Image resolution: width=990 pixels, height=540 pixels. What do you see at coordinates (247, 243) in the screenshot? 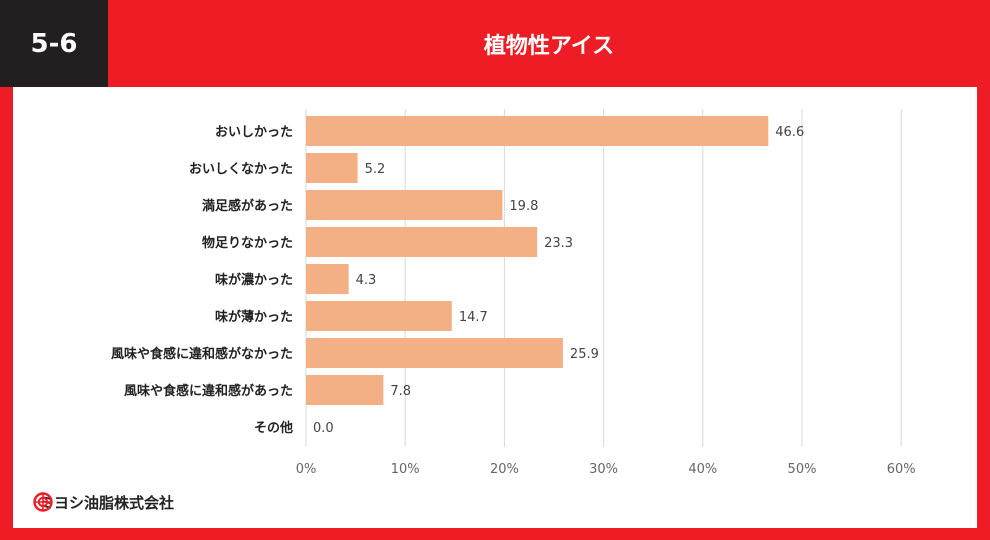
I see `category-label: 物足りなかった` at bounding box center [247, 243].